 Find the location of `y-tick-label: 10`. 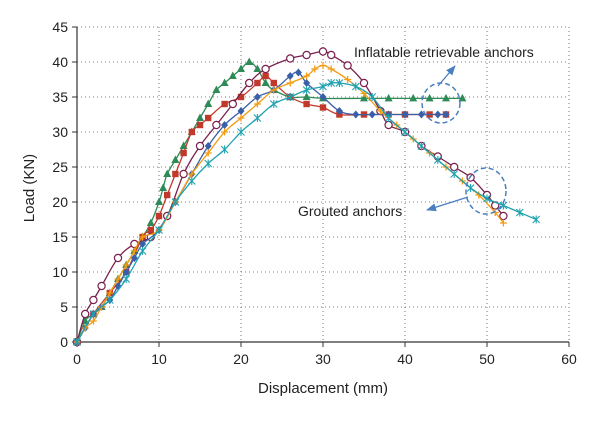

y-tick-label: 10 is located at coordinates (60, 272).